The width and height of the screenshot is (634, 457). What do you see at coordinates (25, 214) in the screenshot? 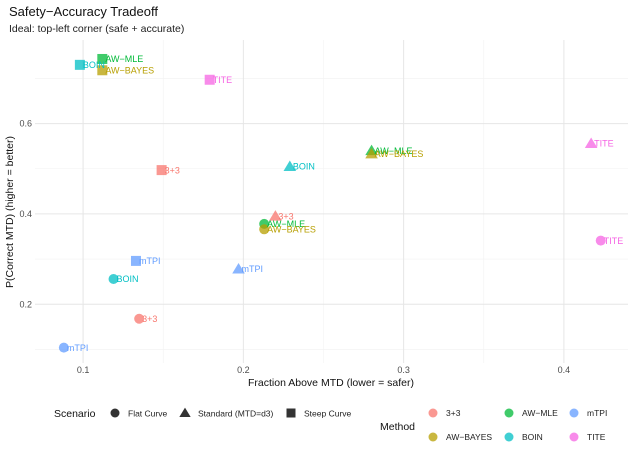
I see `y-tick-label: 0.4` at bounding box center [25, 214].